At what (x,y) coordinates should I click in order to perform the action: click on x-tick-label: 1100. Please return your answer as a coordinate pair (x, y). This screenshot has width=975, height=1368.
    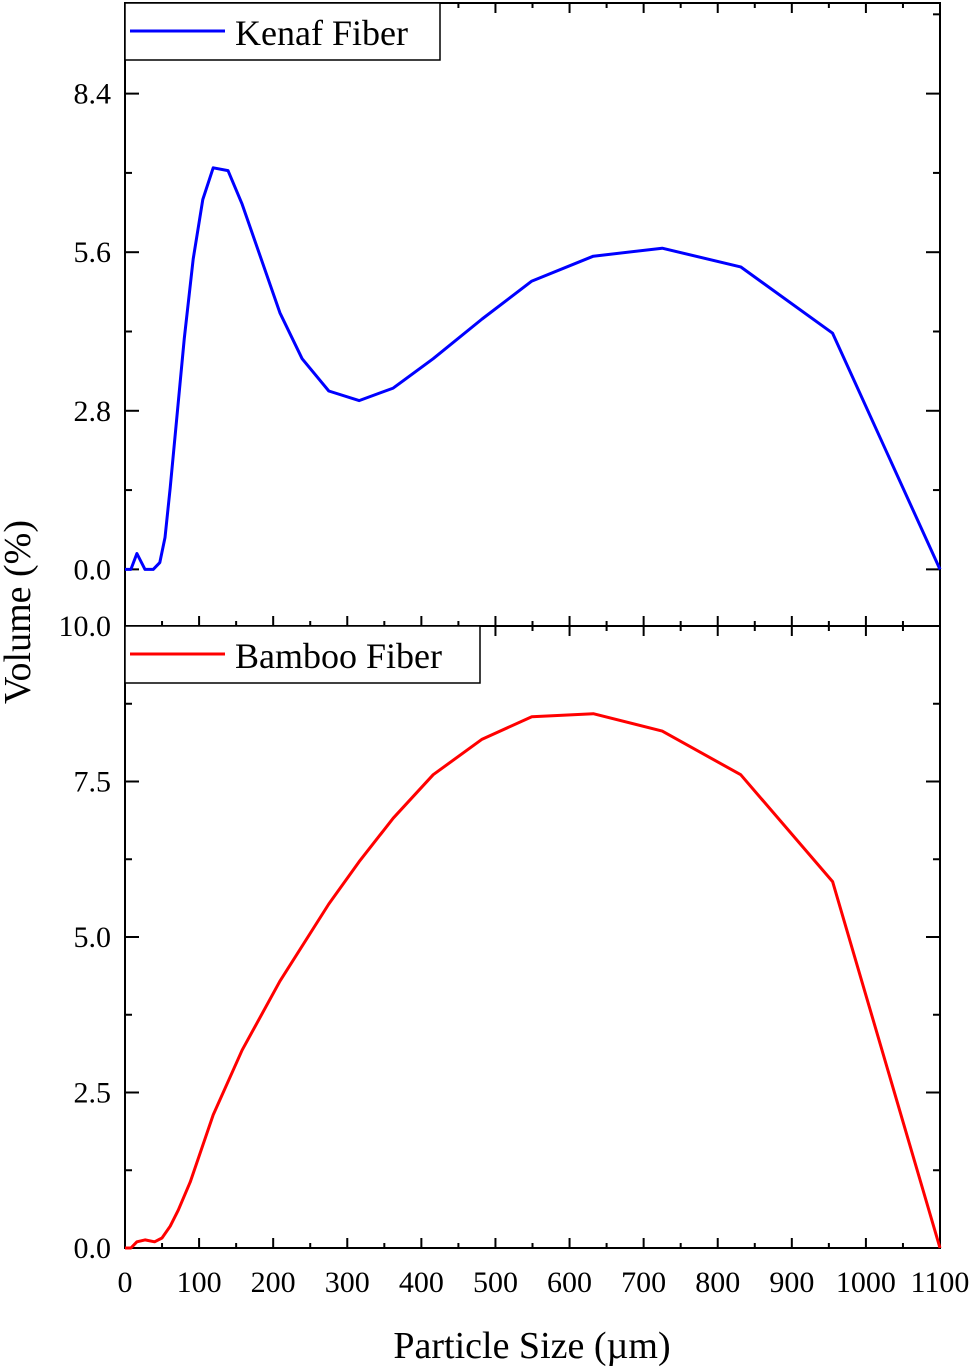
    Looking at the image, I should click on (940, 1282).